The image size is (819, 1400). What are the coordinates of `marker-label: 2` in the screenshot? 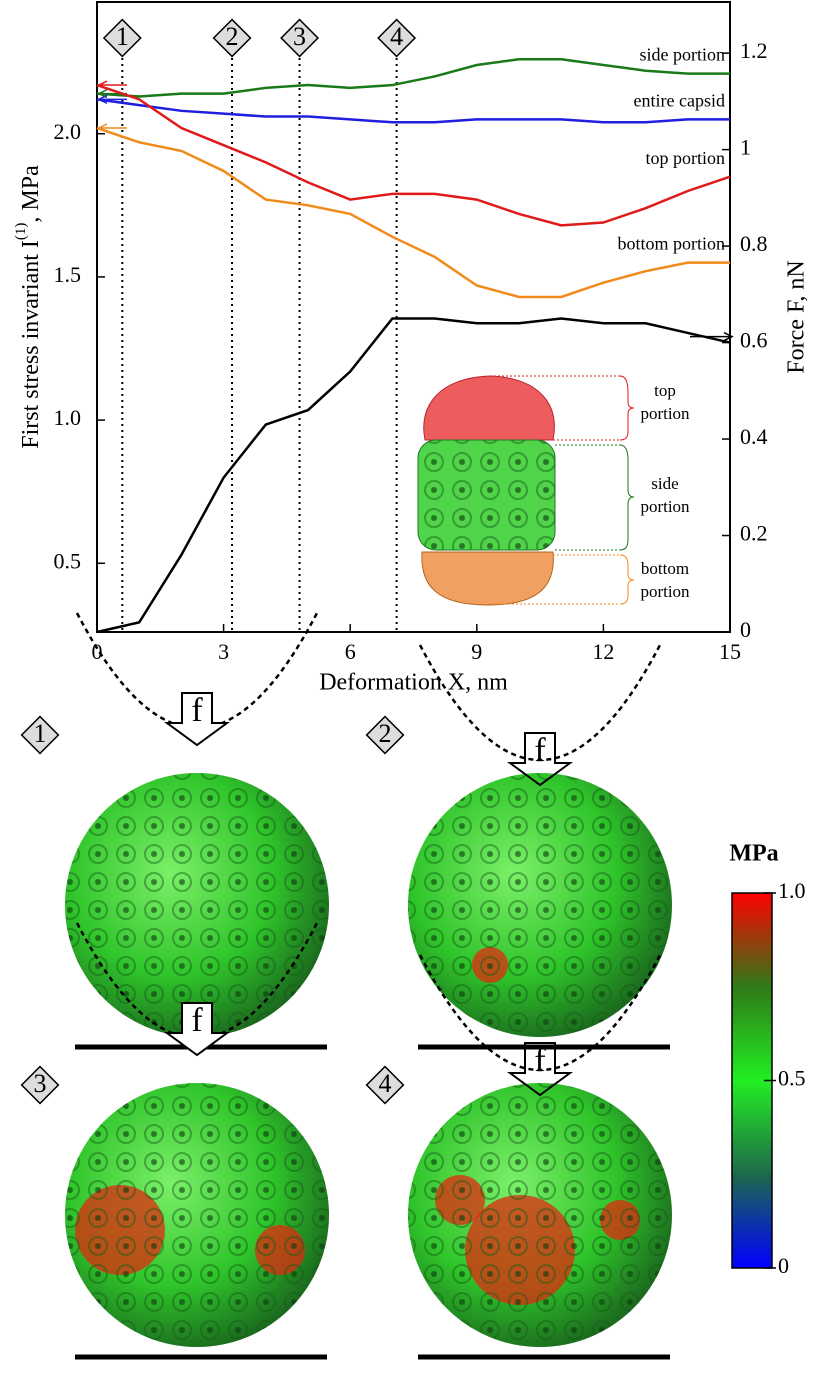 It's located at (232, 36).